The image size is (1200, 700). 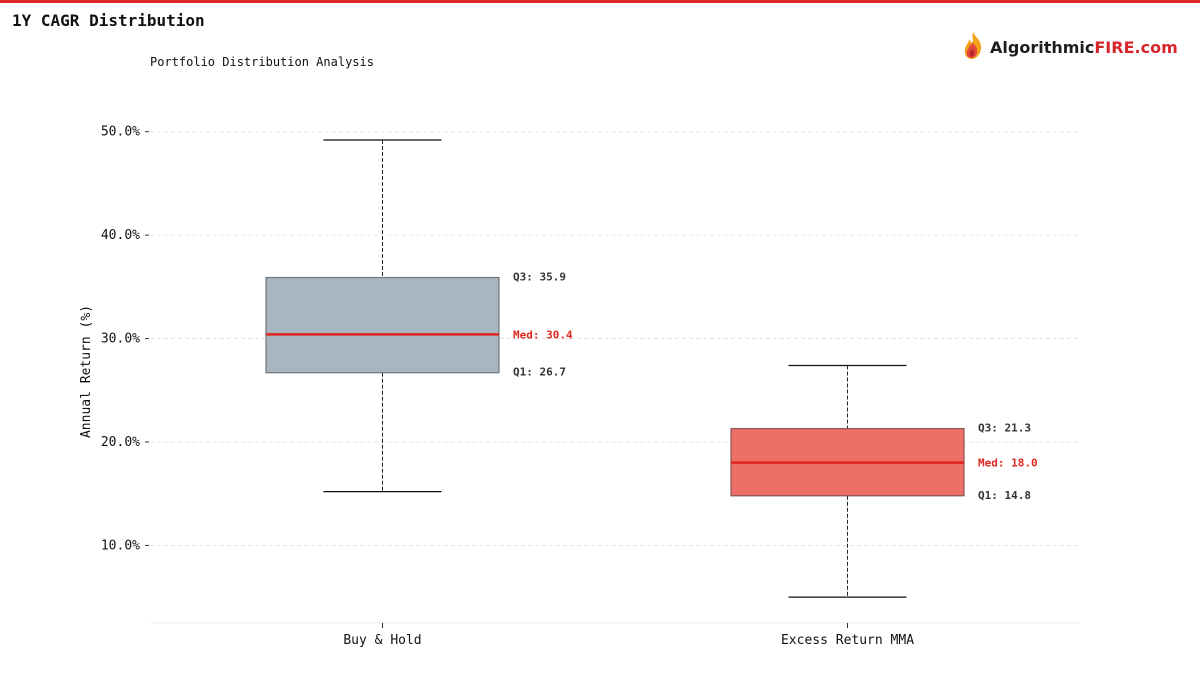 I want to click on brand-logo: AlgorithmicFIRE.com, so click(x=1069, y=47).